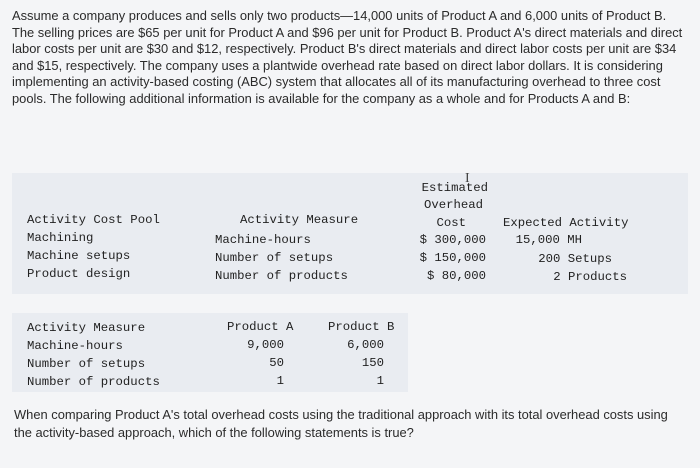 The width and height of the screenshot is (700, 468). What do you see at coordinates (280, 381) in the screenshot?
I see `product-a-products: 1` at bounding box center [280, 381].